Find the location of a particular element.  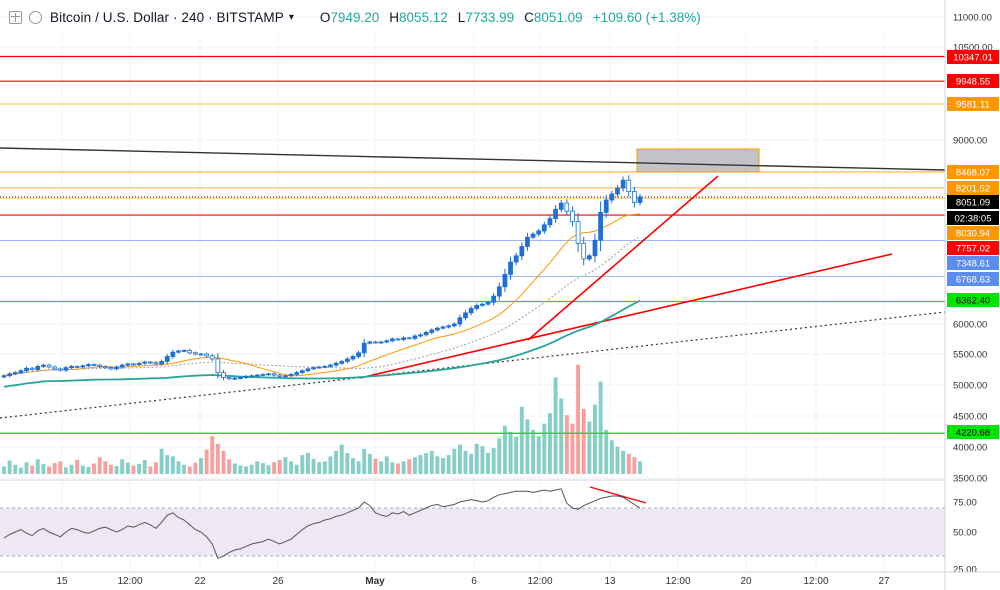

rsi-pane is located at coordinates (500, 519).